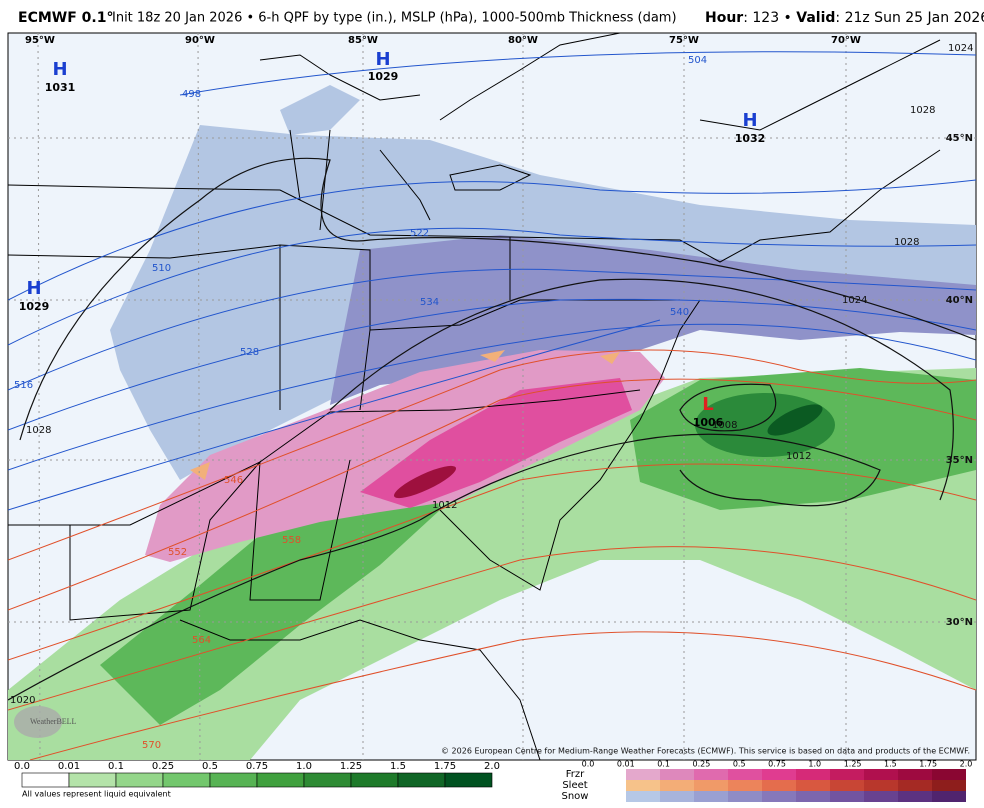  What do you see at coordinates (291, 540) in the screenshot?
I see `contour-label: 558` at bounding box center [291, 540].